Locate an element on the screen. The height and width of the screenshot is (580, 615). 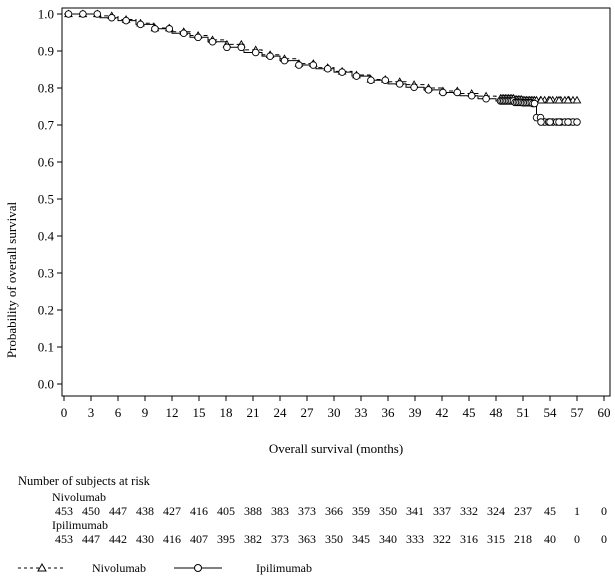
risk-count: 45 is located at coordinates (550, 511).